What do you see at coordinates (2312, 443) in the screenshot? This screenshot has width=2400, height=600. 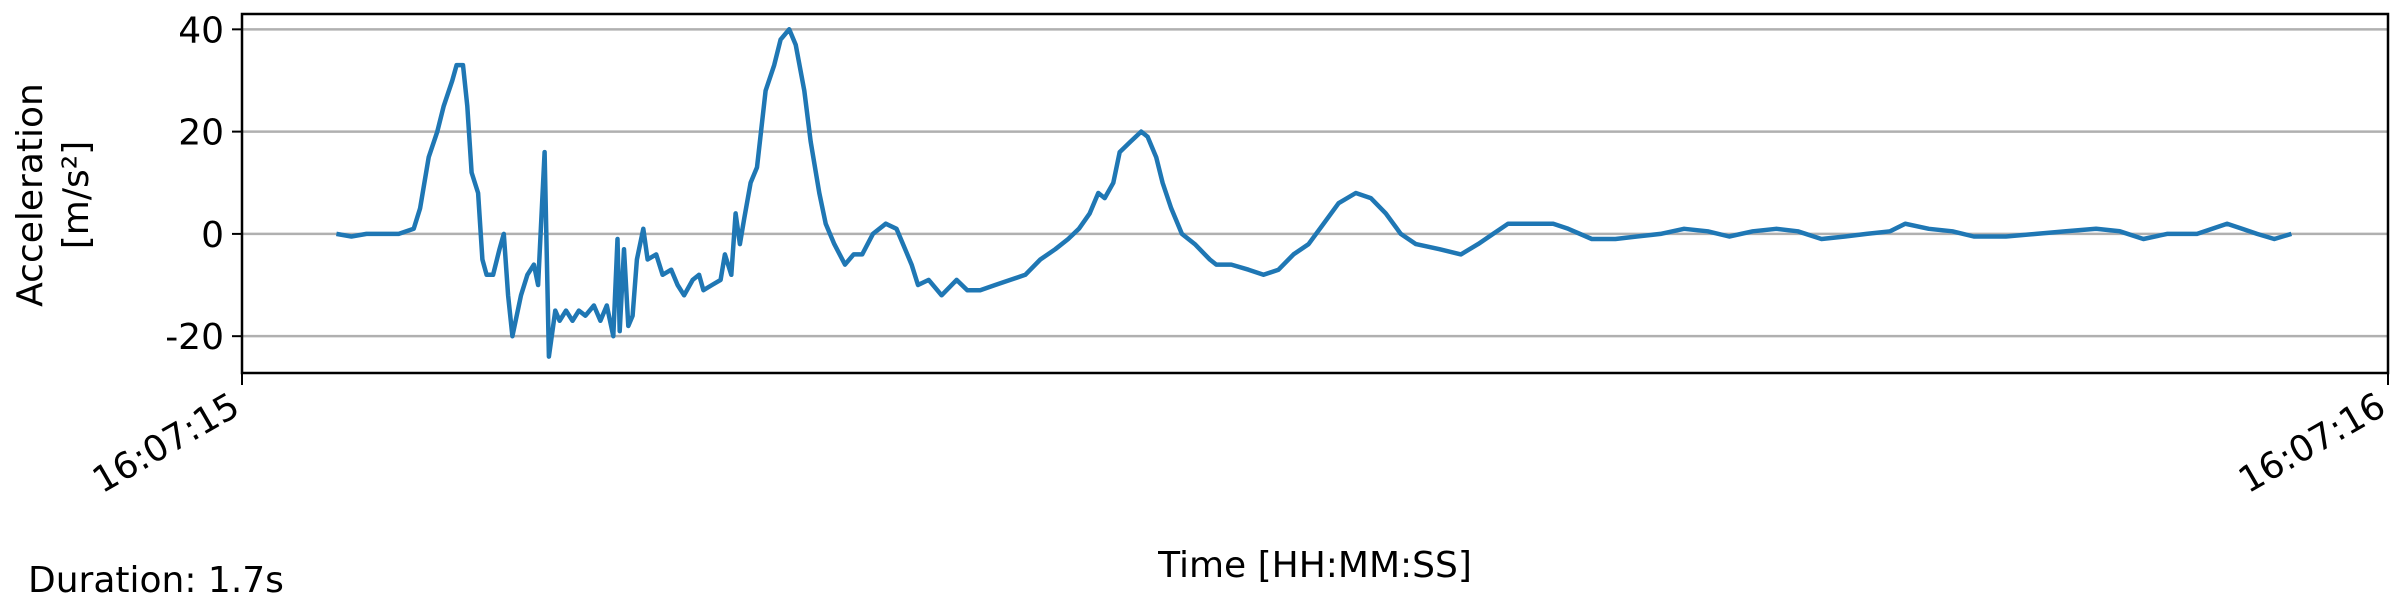 I see `x-tick-label: 16:07:16` at bounding box center [2312, 443].